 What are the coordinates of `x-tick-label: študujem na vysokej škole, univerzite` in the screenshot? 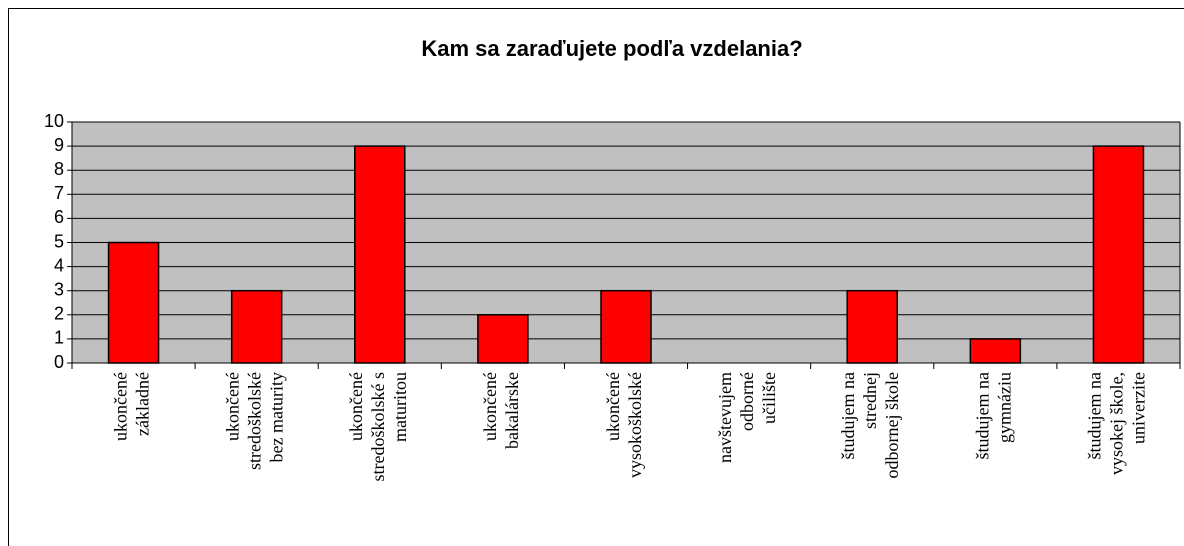 It's located at (1117, 423).